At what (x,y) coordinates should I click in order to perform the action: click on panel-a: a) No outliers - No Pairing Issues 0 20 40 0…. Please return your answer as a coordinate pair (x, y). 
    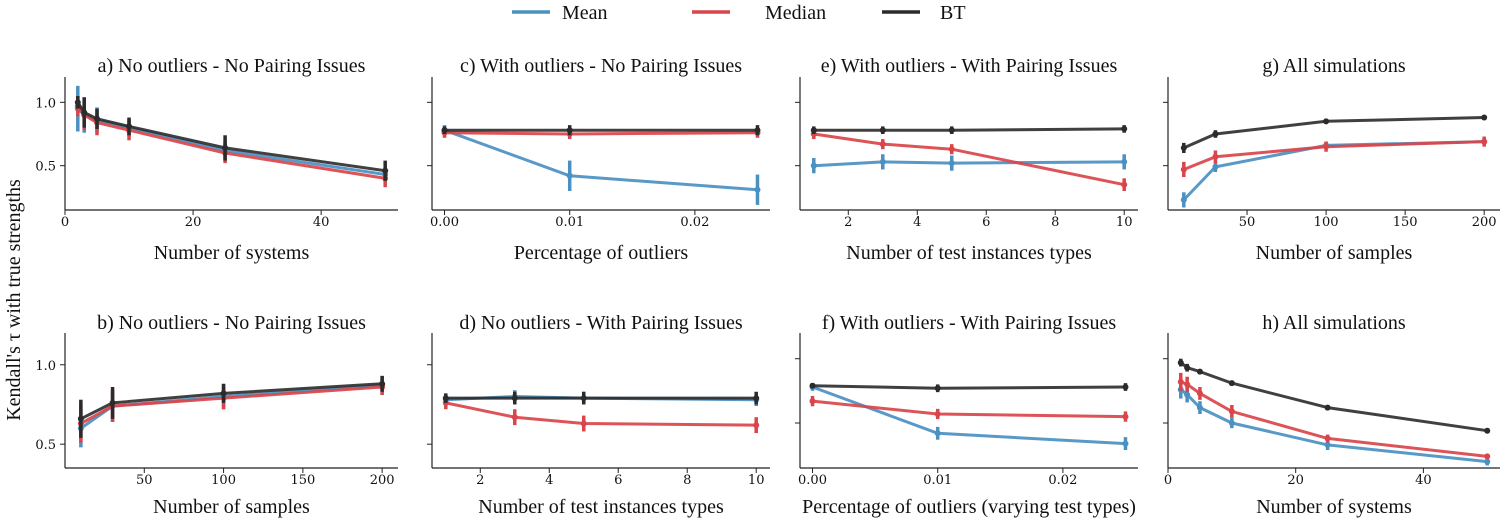
    Looking at the image, I should click on (216, 159).